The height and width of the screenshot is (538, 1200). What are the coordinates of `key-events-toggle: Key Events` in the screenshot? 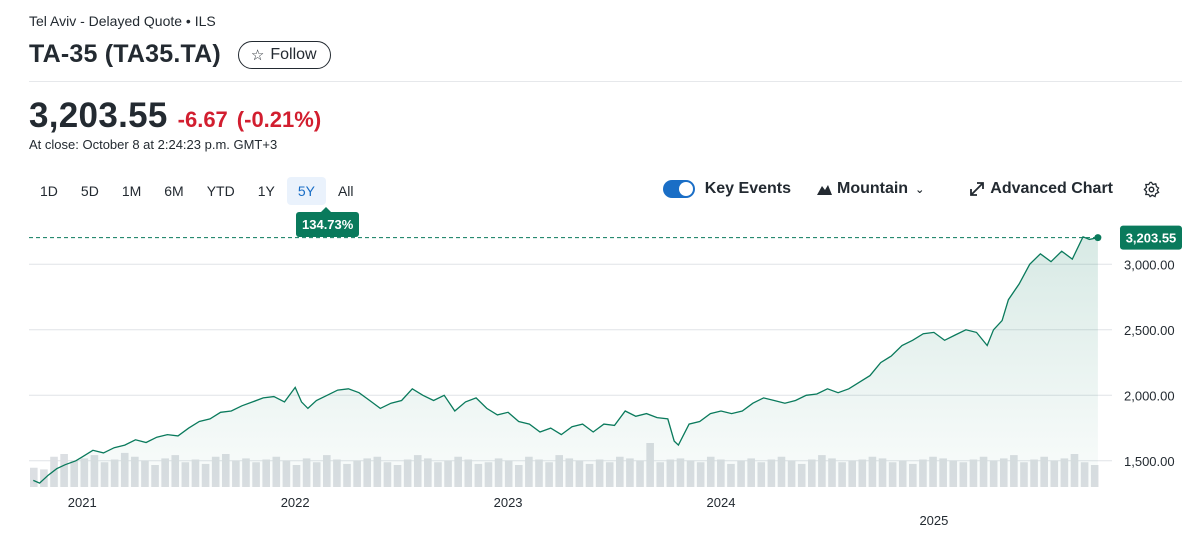 It's located at (726, 189).